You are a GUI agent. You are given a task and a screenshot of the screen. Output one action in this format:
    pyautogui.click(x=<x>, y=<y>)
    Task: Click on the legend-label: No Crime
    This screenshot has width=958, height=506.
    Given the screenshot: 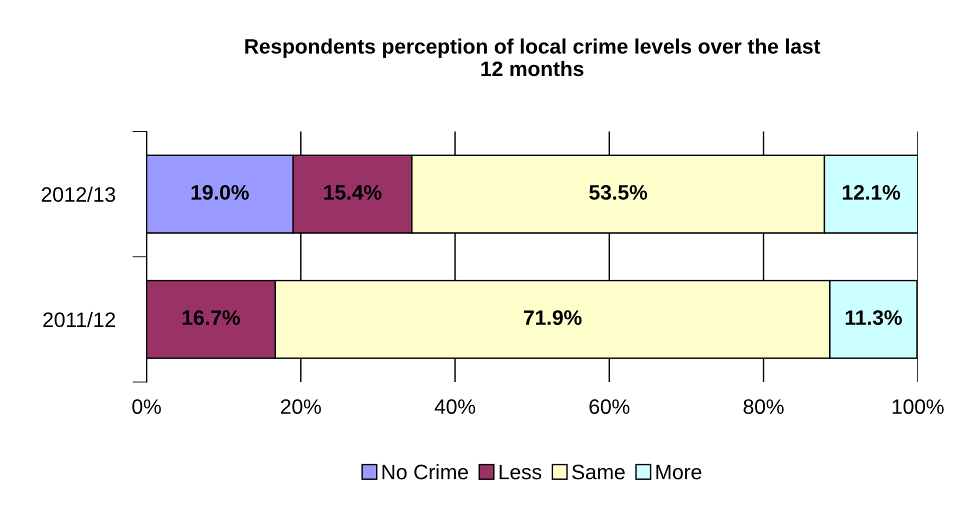 What is the action you would take?
    pyautogui.click(x=425, y=472)
    